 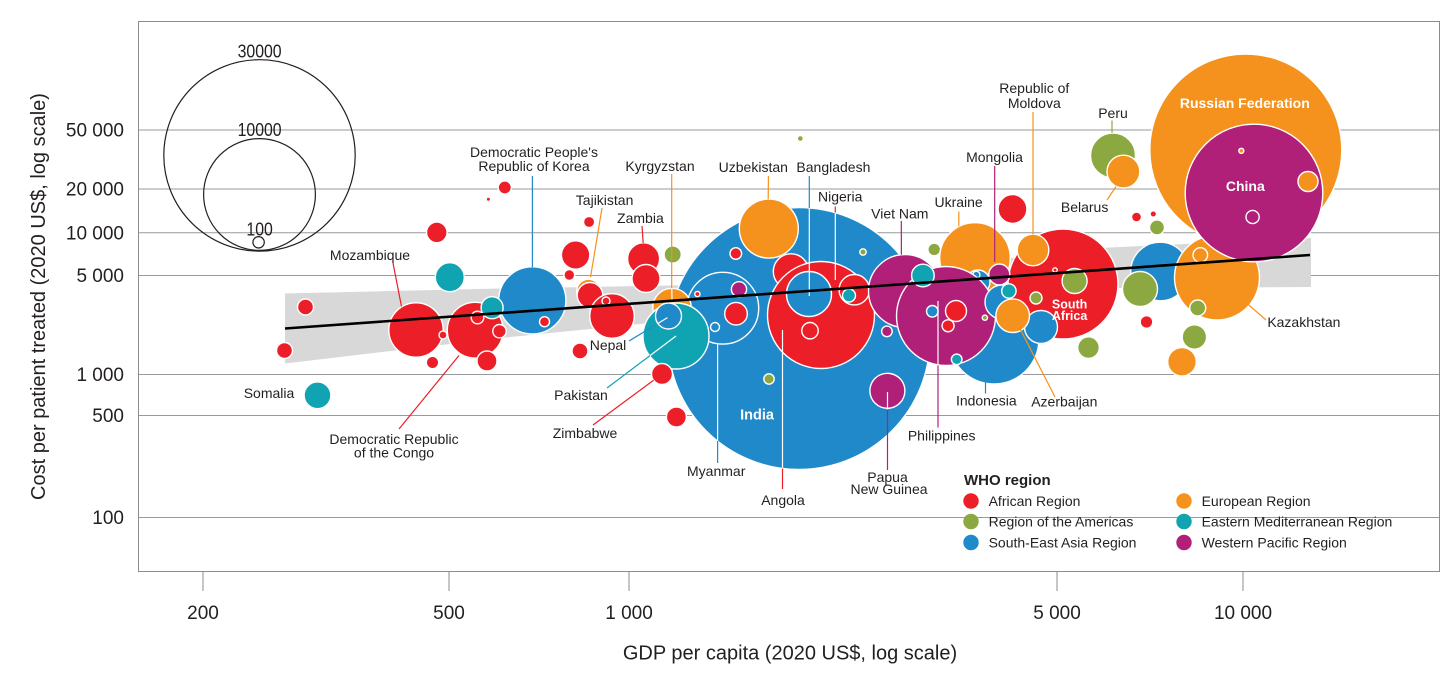 I want to click on svg-text: Nepal, so click(x=608, y=345).